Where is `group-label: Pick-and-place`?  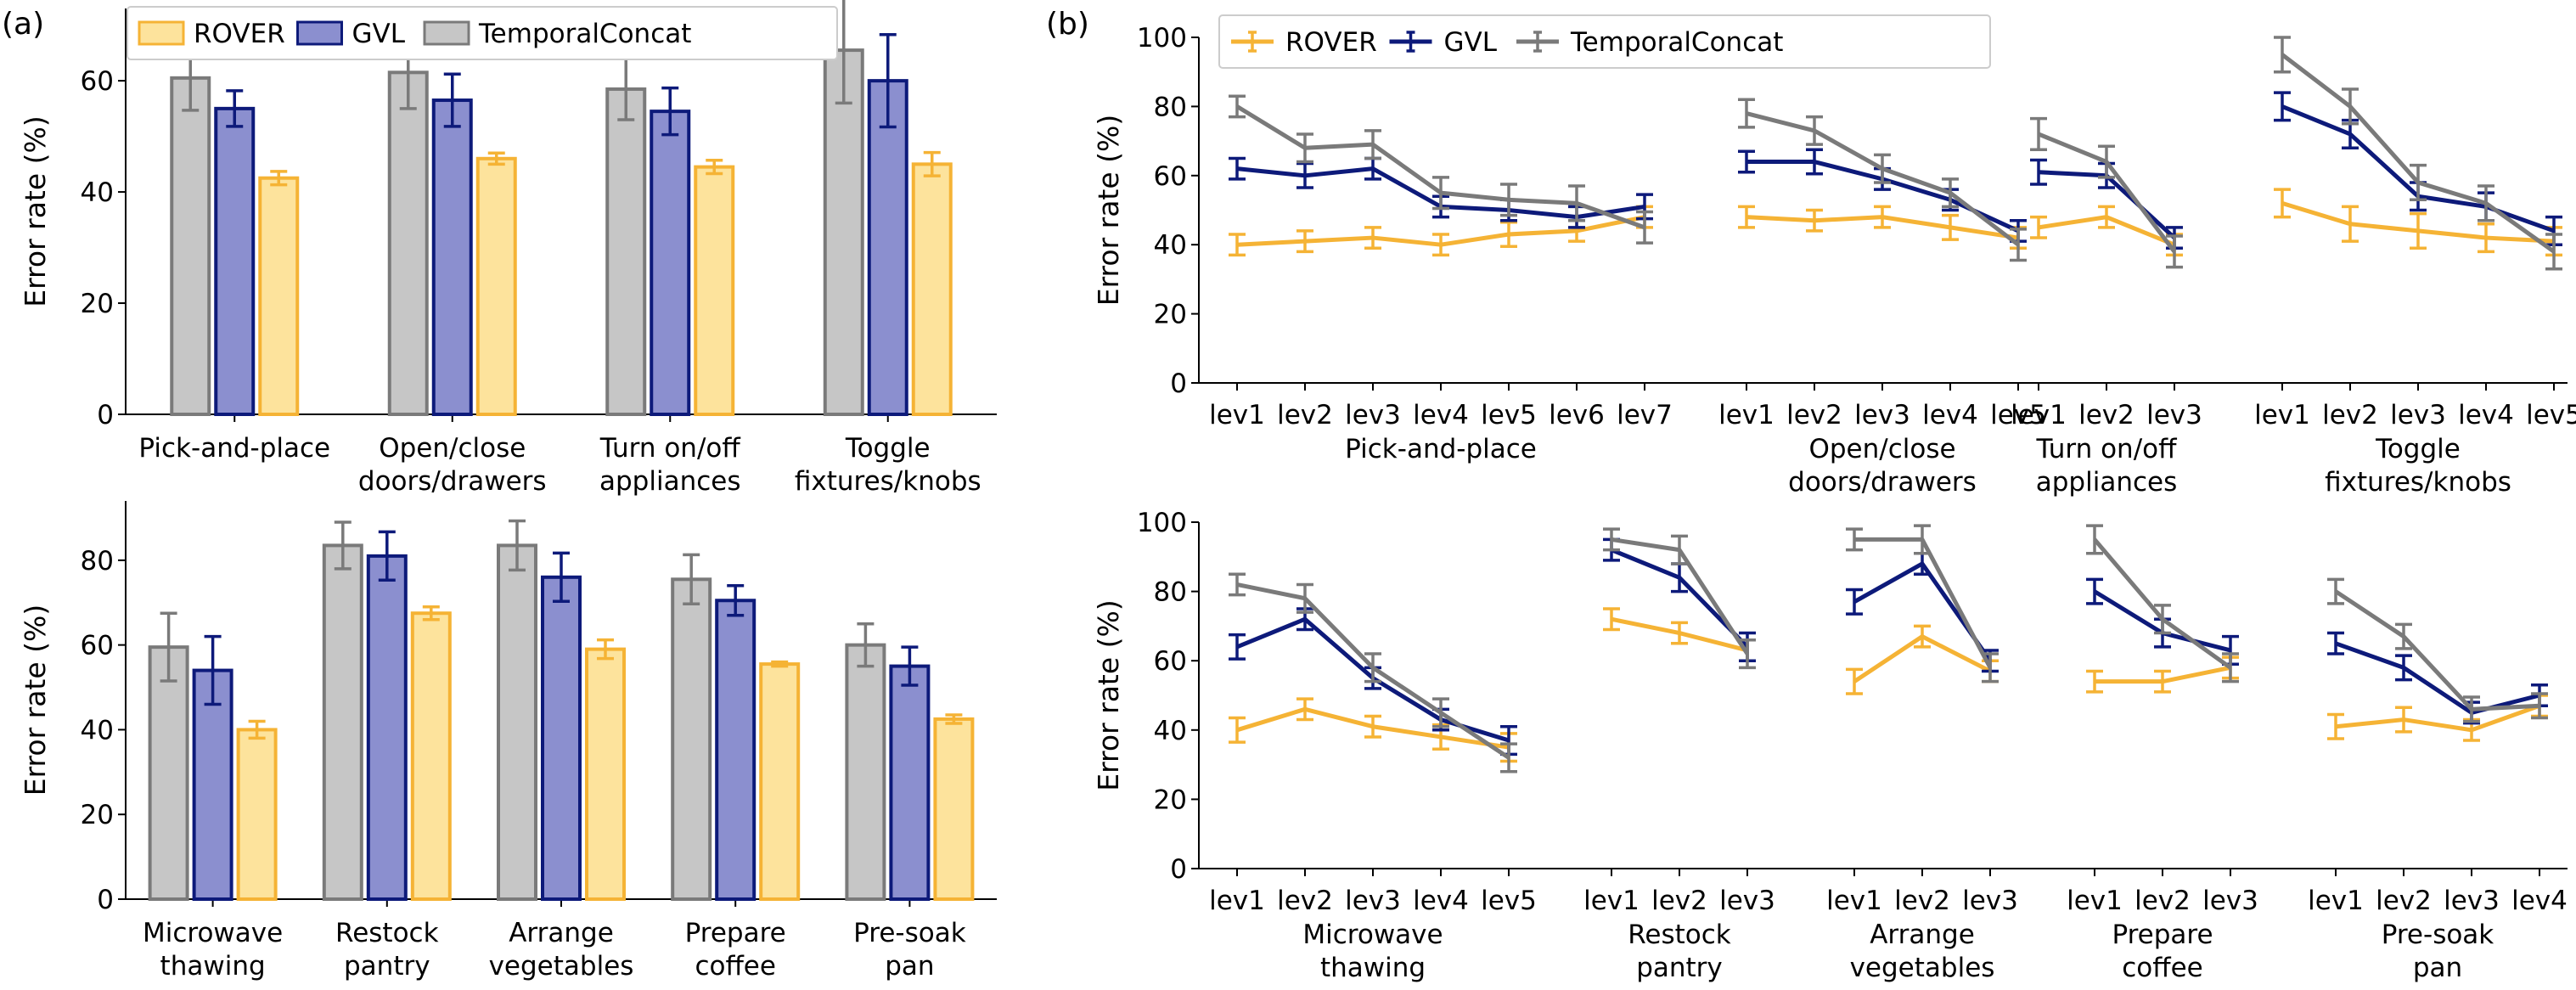
group-label: Pick-and-place is located at coordinates (1441, 449).